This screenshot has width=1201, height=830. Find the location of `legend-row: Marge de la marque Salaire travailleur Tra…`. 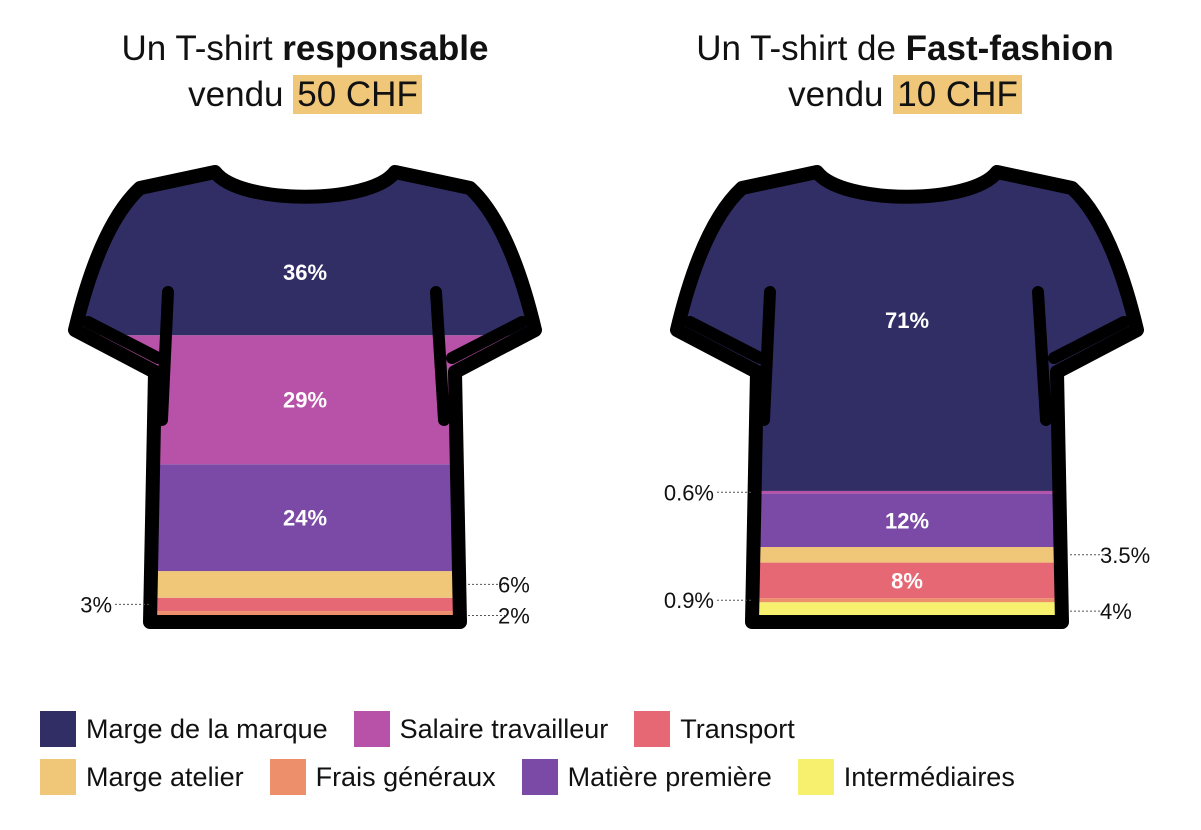

legend-row: Marge de la marque Salaire travailleur Tra… is located at coordinates (615, 729).